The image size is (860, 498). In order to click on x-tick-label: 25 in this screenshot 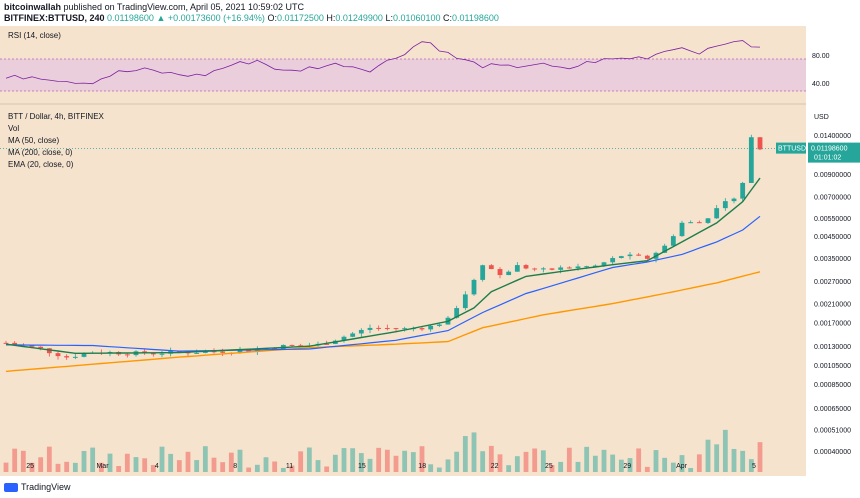, I will do `click(549, 466)`.